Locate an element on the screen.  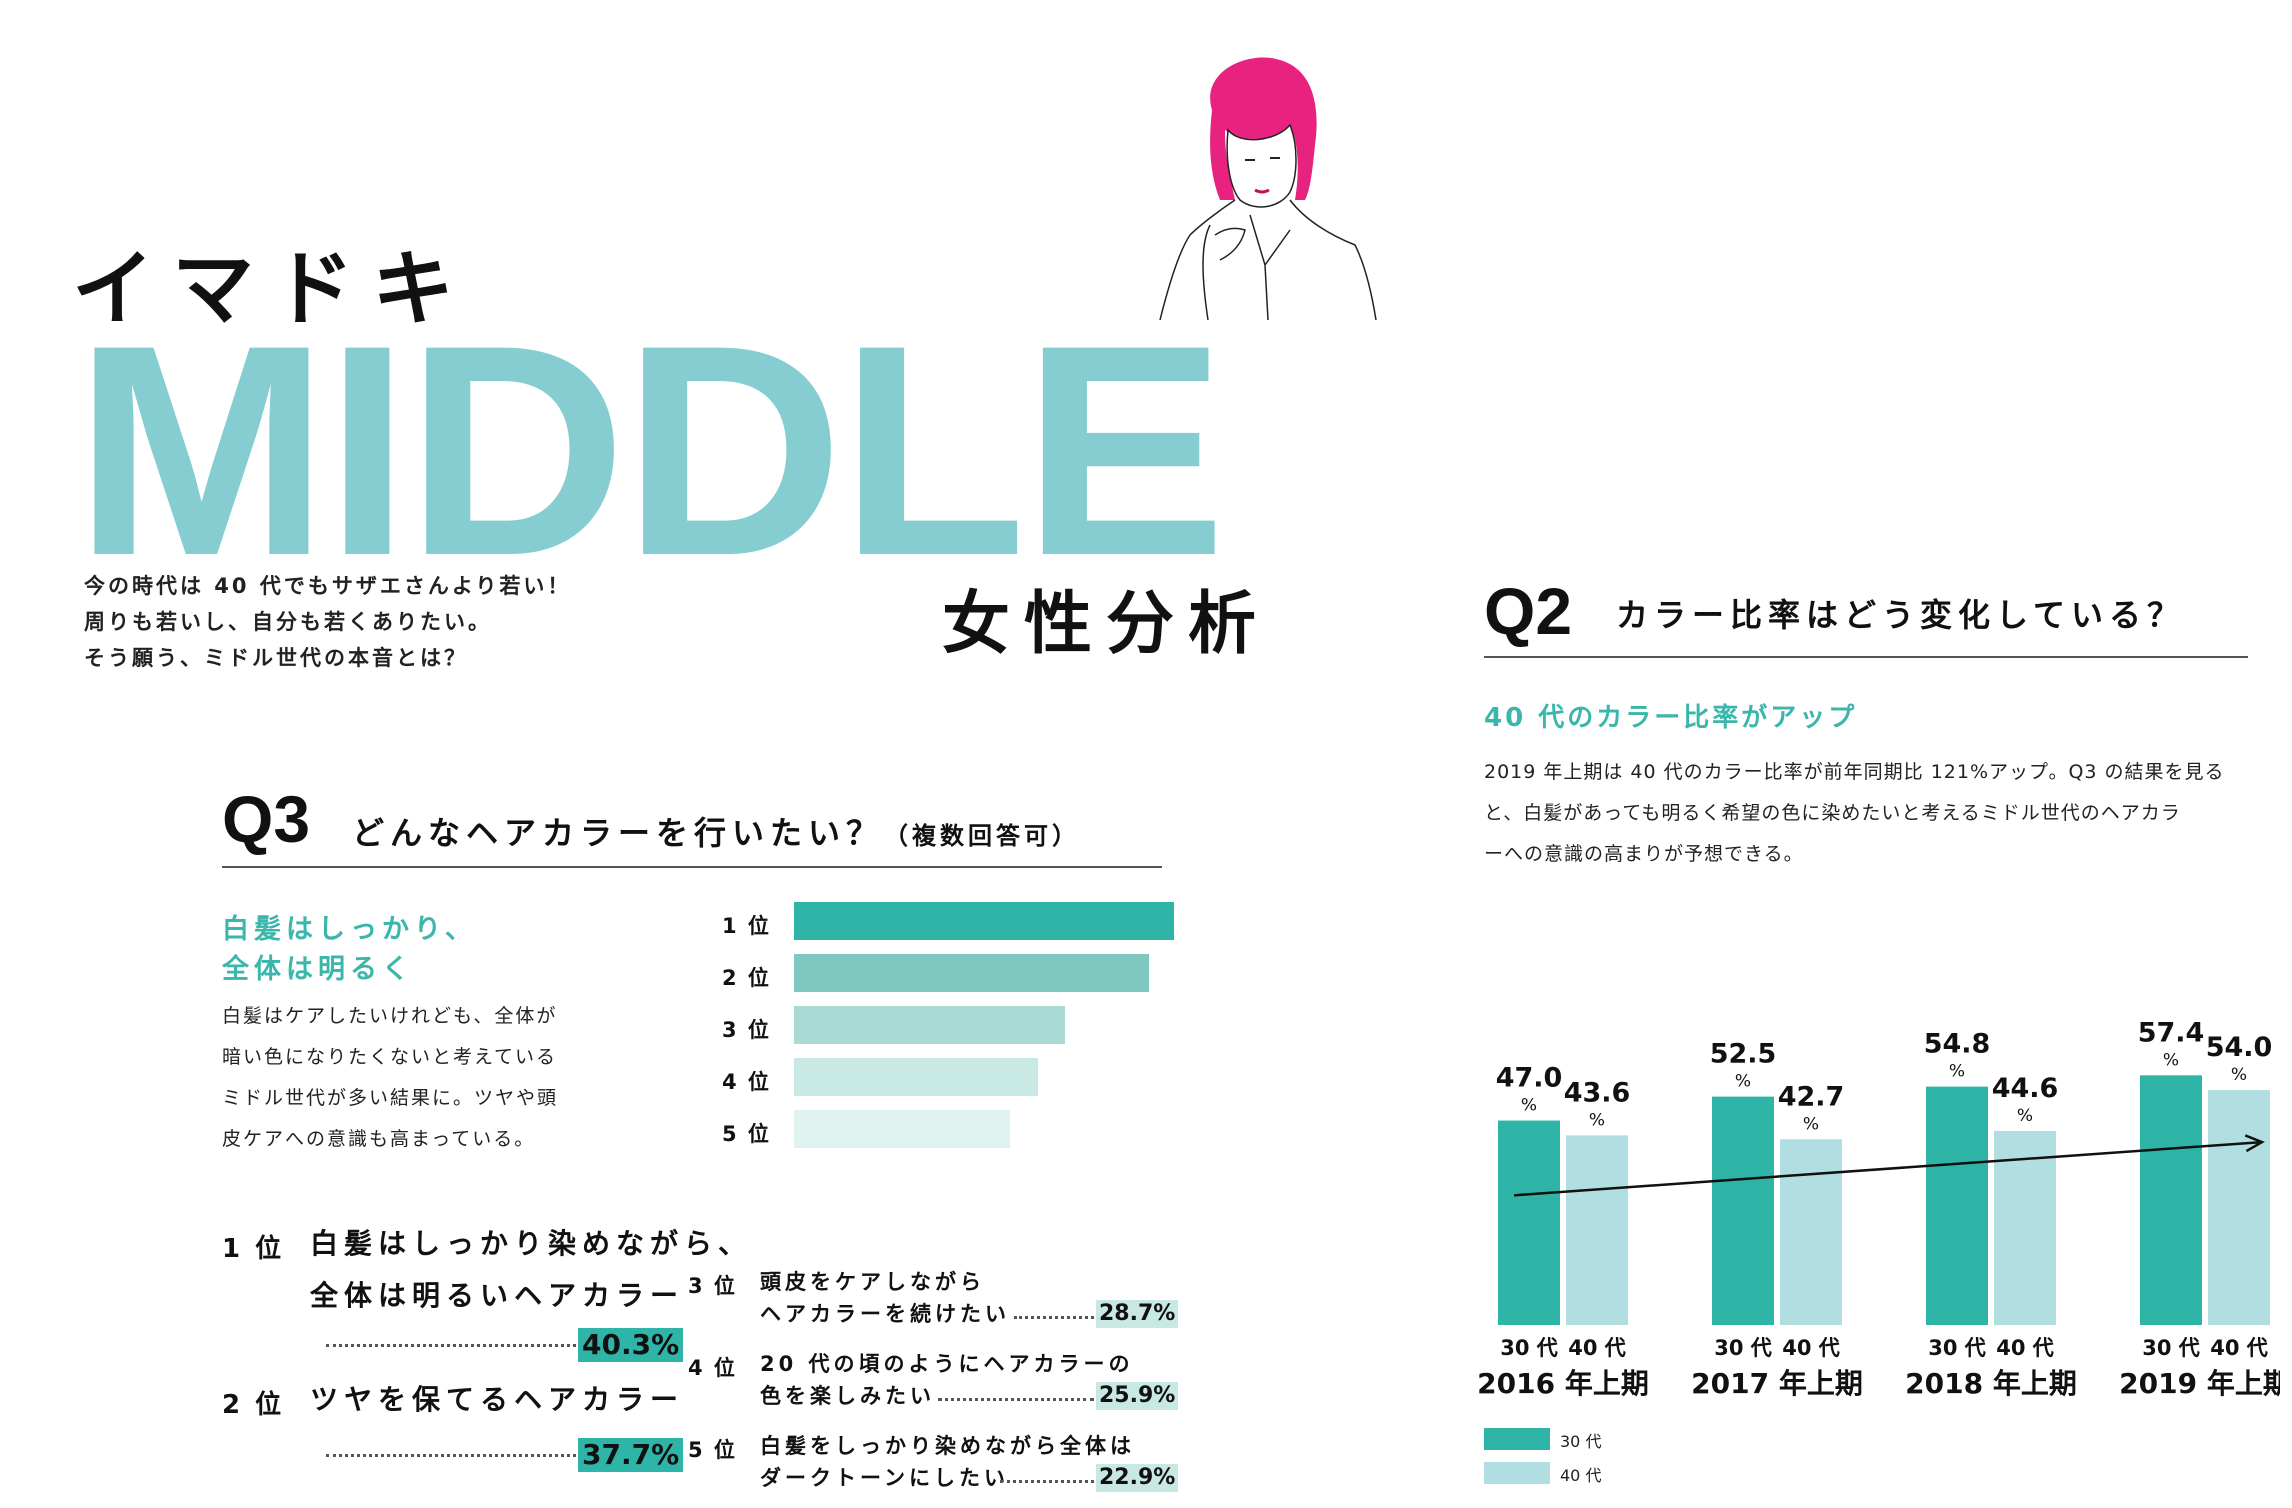
q3-headline-line: 全体は明るく is located at coordinates (318, 969).